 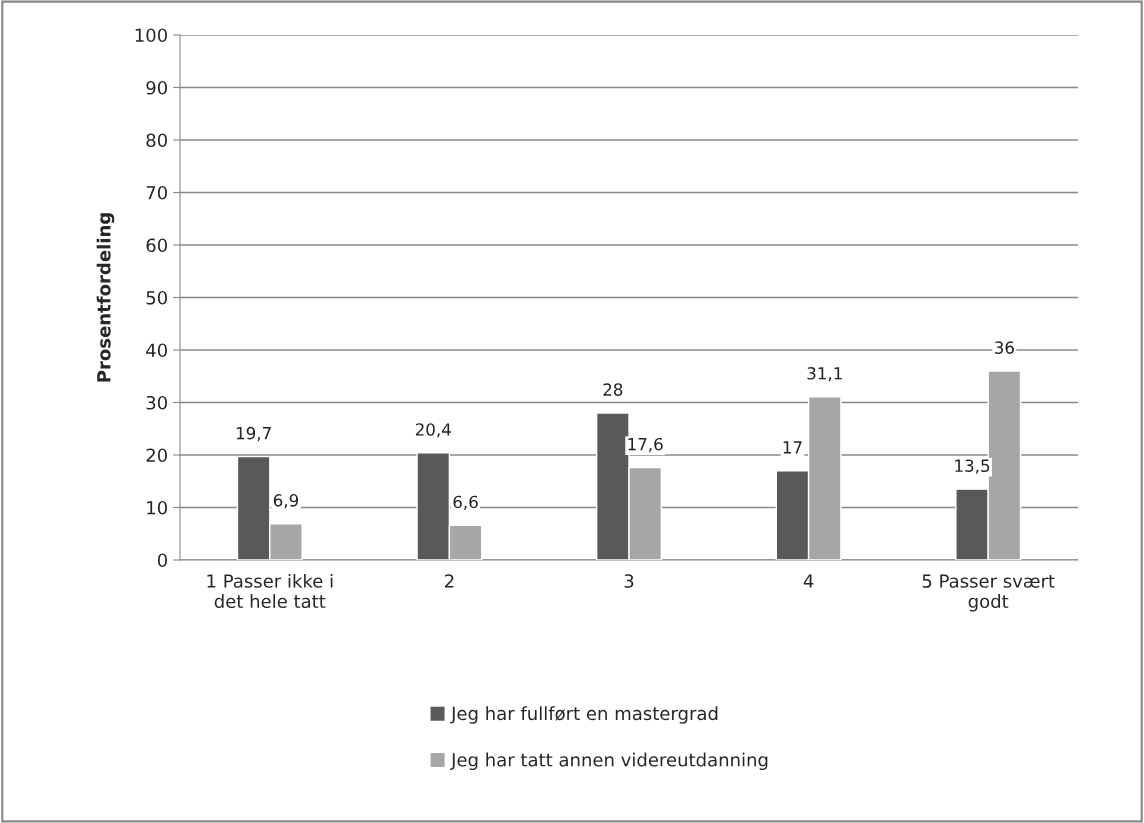 What do you see at coordinates (156, 87) in the screenshot?
I see `y-tick-label: 90` at bounding box center [156, 87].